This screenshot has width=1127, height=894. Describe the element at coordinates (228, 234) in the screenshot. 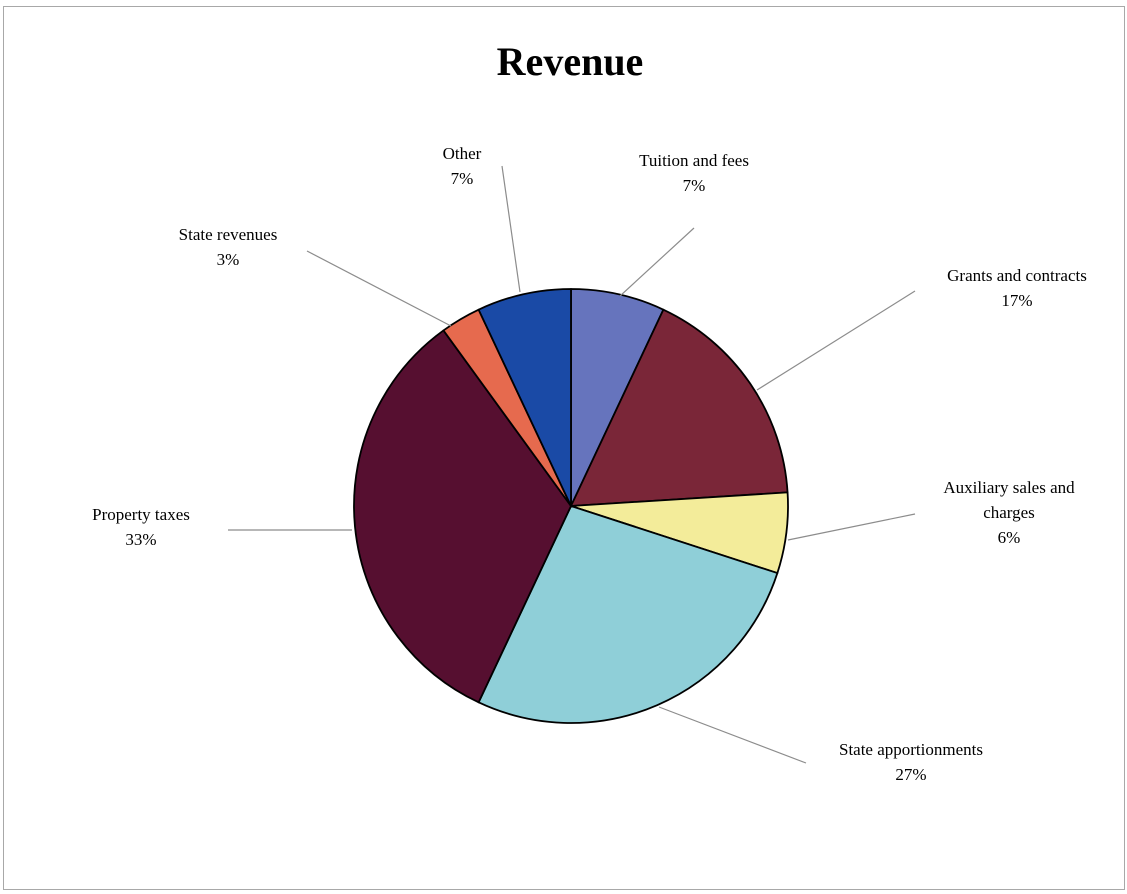

I see `slice-name-label: State revenues` at that location.